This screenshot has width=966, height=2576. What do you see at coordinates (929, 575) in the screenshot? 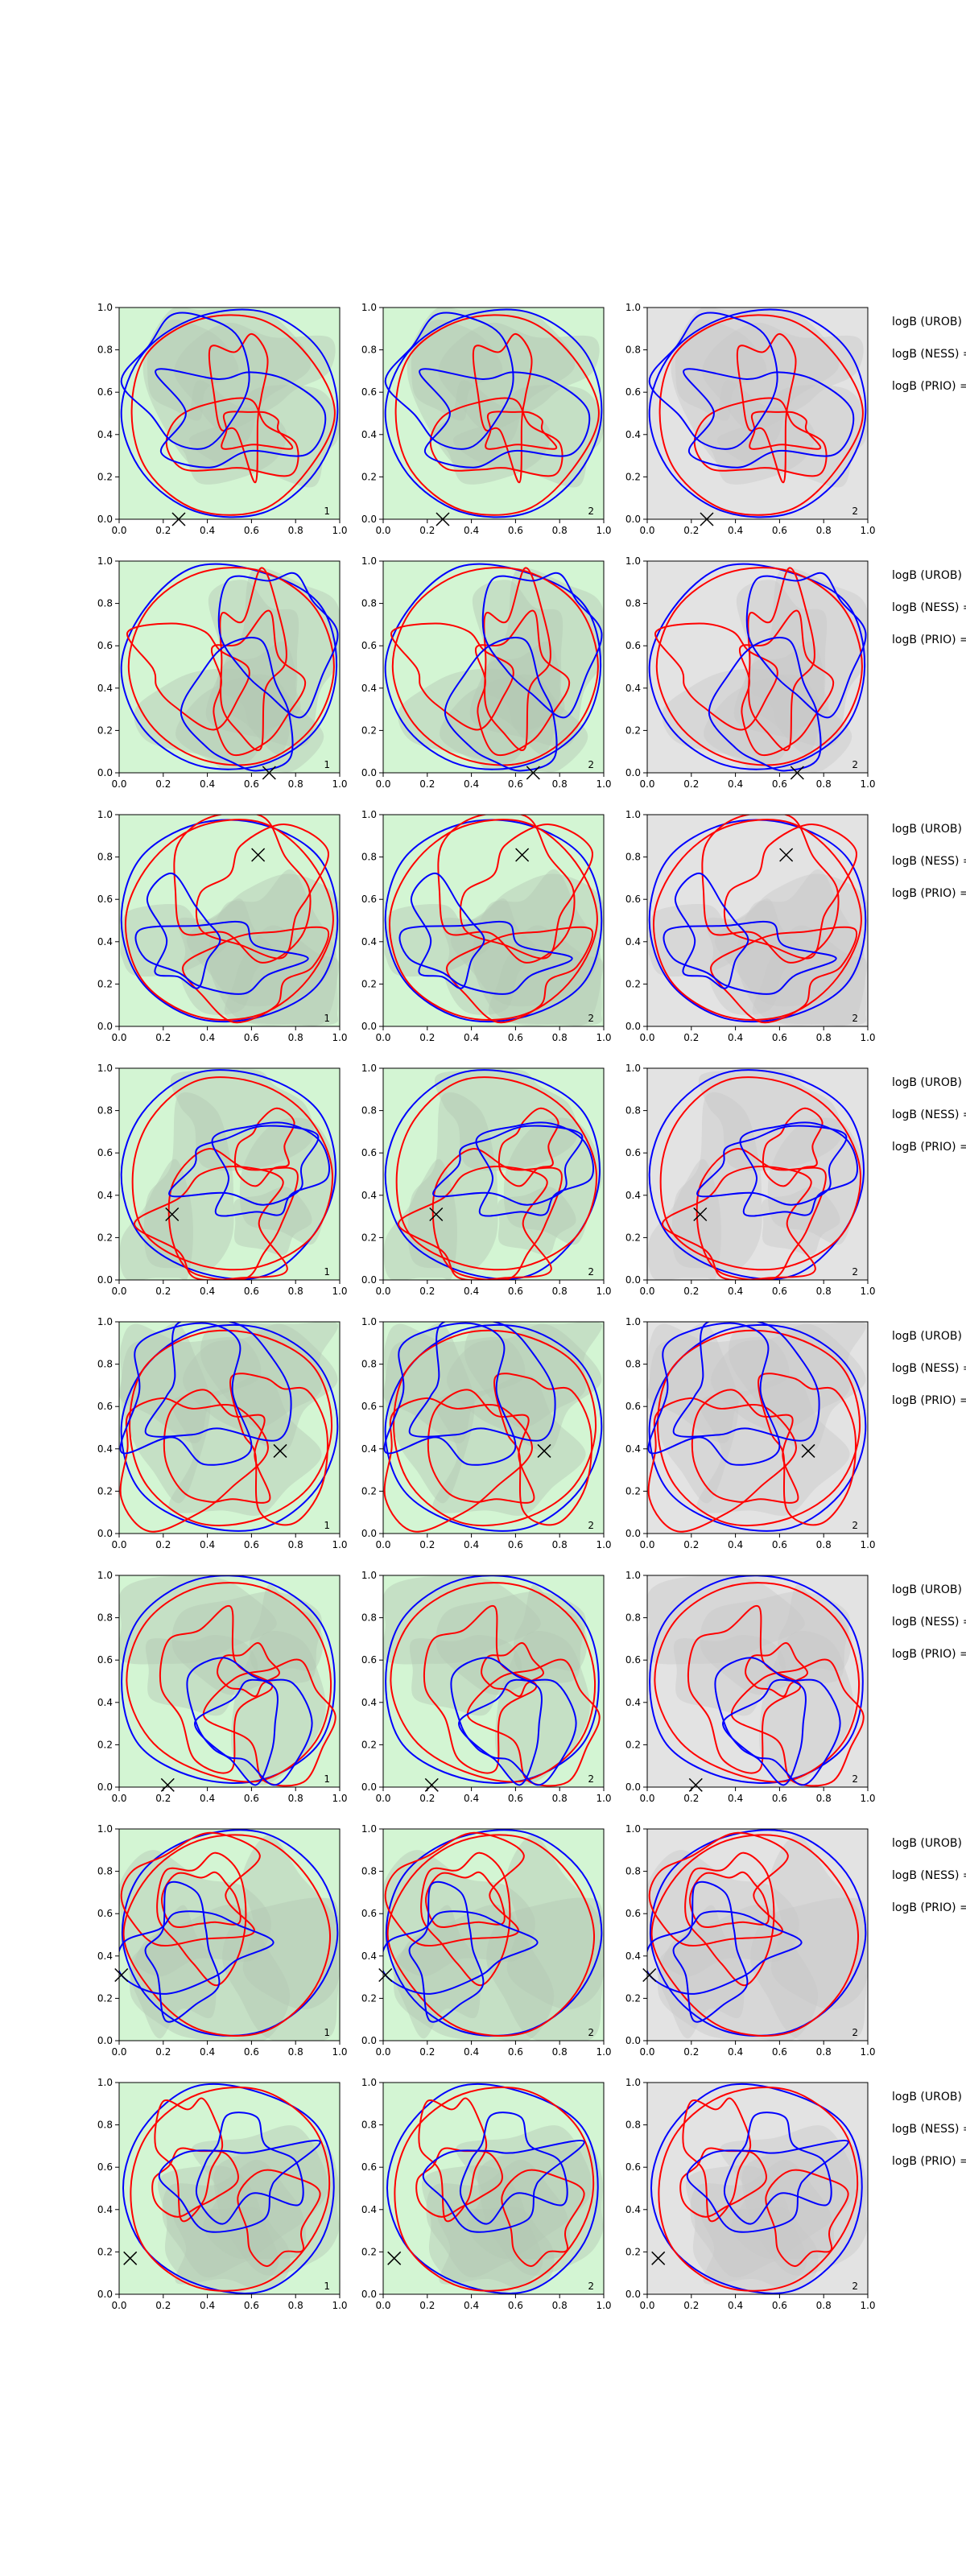
I see `logB-label: logB (UROB) =` at bounding box center [929, 575].